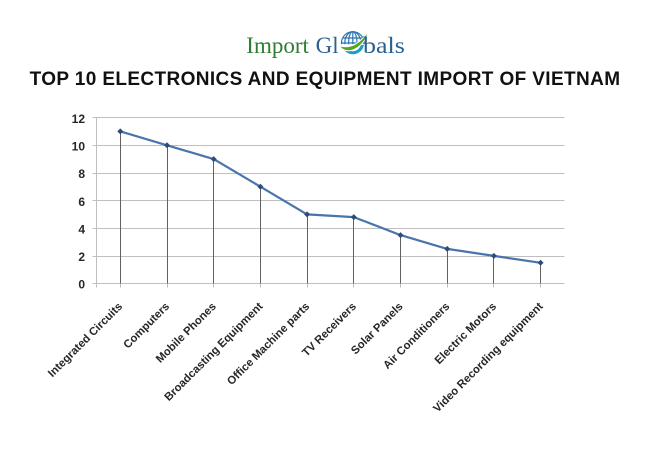 The width and height of the screenshot is (650, 450). Describe the element at coordinates (79, 119) in the screenshot. I see `svg-text: 12` at that location.